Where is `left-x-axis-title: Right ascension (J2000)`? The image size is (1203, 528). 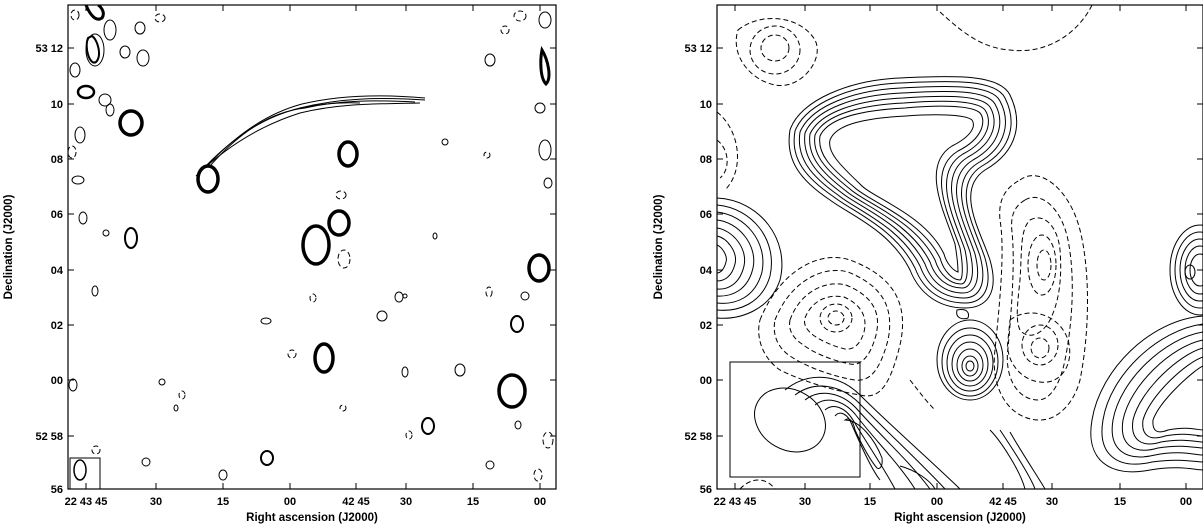
left-x-axis-title: Right ascension (J2000) is located at coordinates (312, 518).